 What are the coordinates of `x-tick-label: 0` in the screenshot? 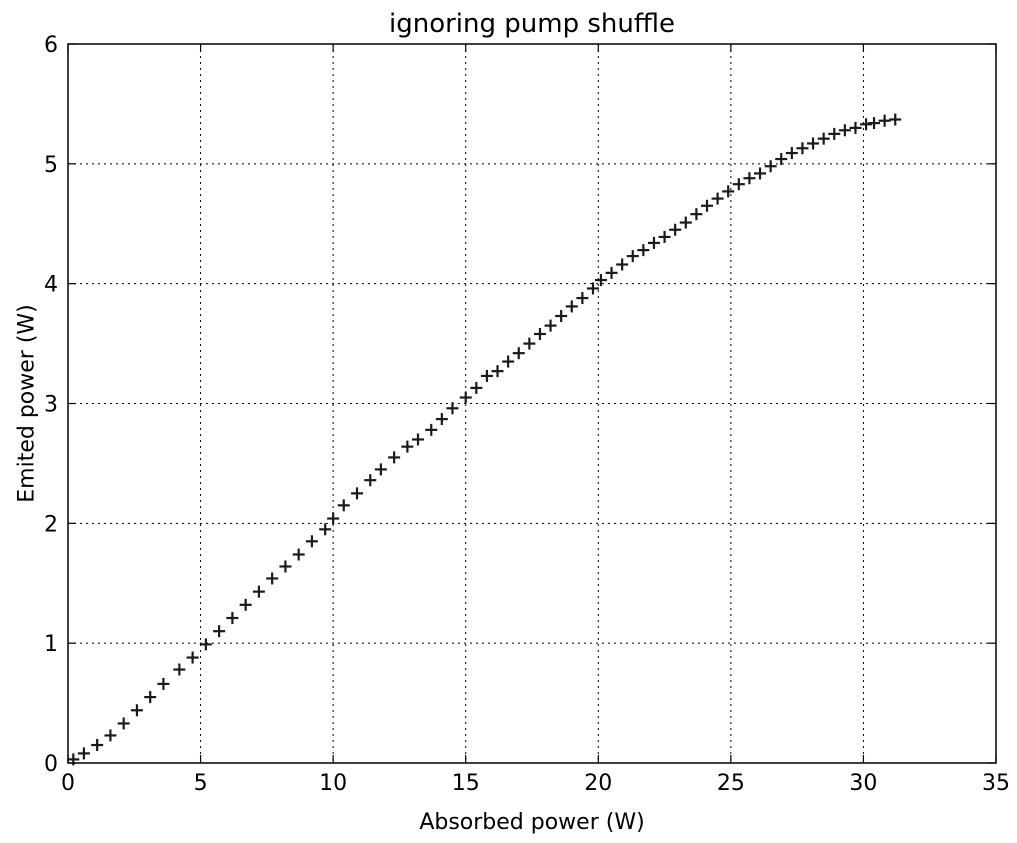 It's located at (68, 783).